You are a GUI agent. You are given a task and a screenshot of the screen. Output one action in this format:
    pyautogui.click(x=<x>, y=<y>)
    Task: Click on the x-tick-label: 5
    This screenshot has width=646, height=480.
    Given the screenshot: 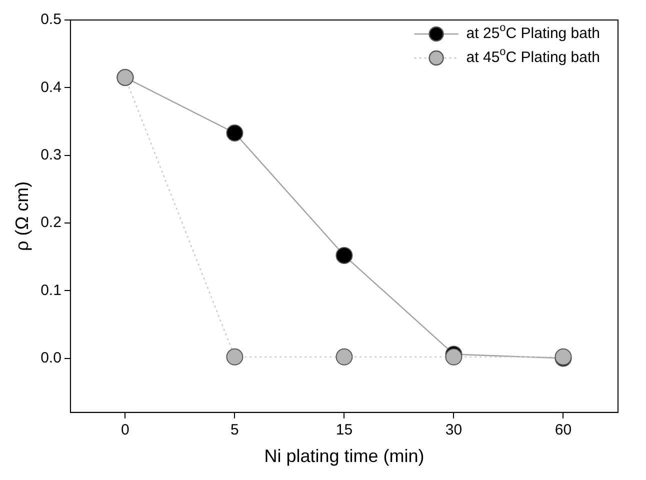 What is the action you would take?
    pyautogui.click(x=234, y=430)
    